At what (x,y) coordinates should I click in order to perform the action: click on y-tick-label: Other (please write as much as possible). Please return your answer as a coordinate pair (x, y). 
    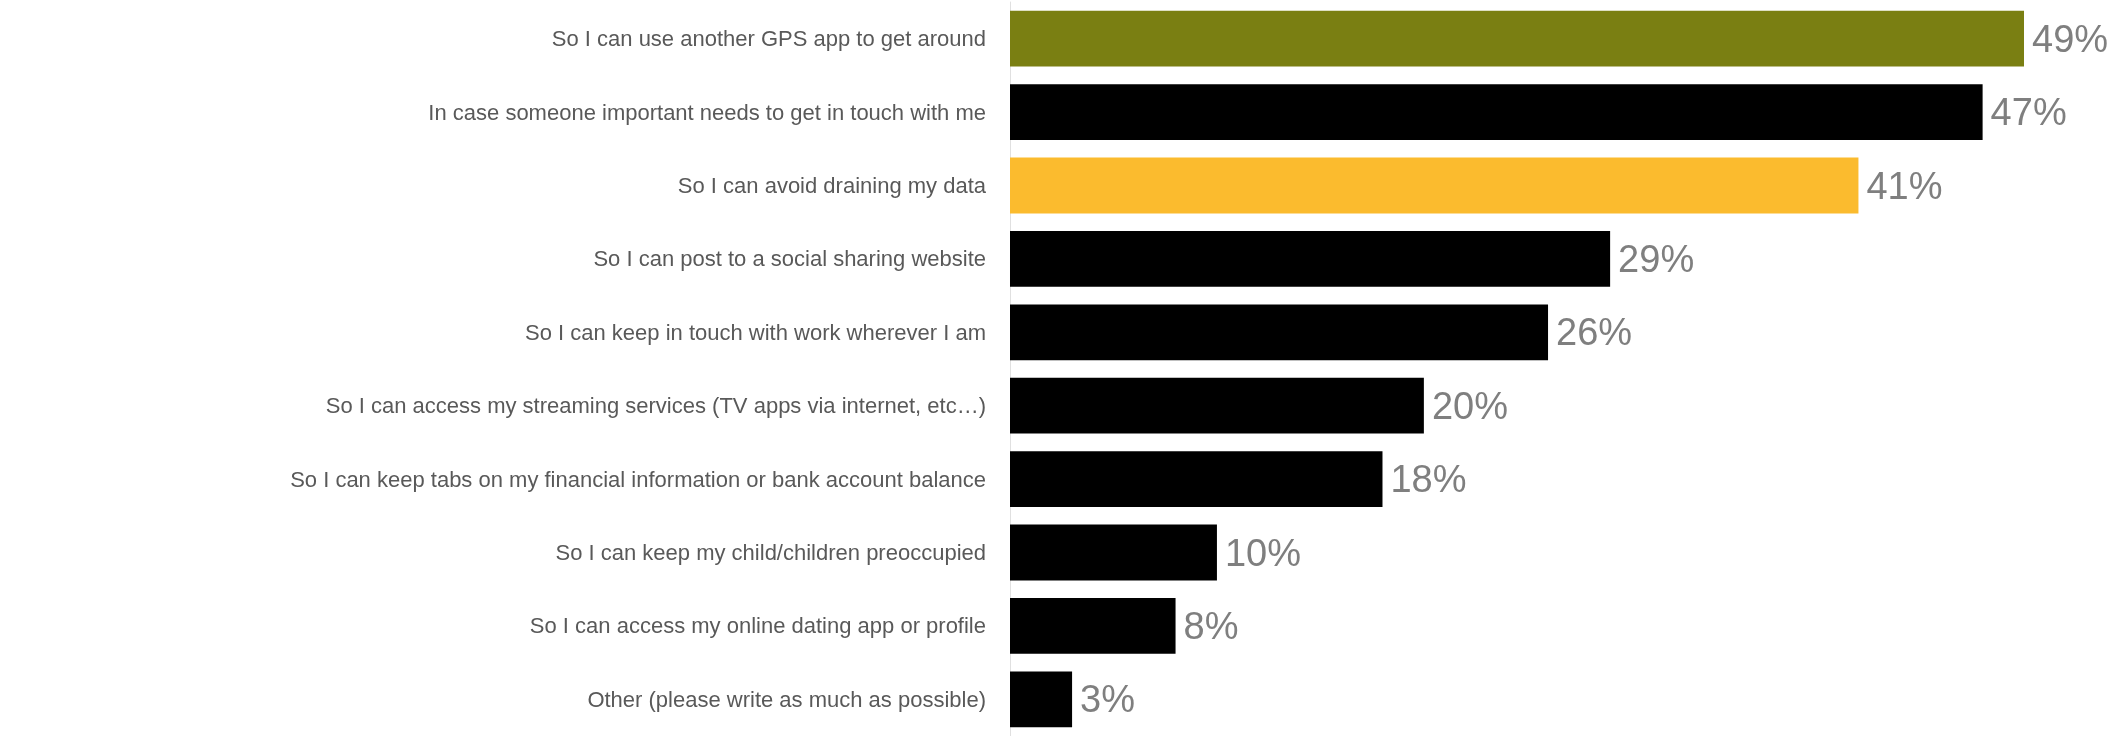
    Looking at the image, I should click on (786, 699).